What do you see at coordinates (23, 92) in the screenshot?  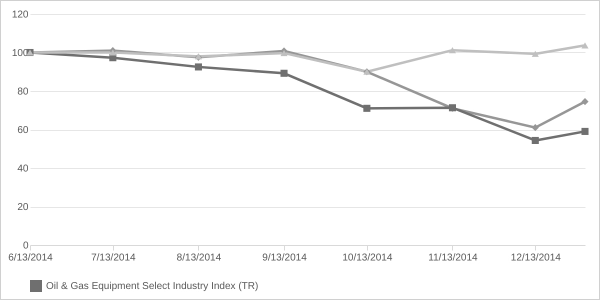 I see `y-tick-label: 80` at bounding box center [23, 92].